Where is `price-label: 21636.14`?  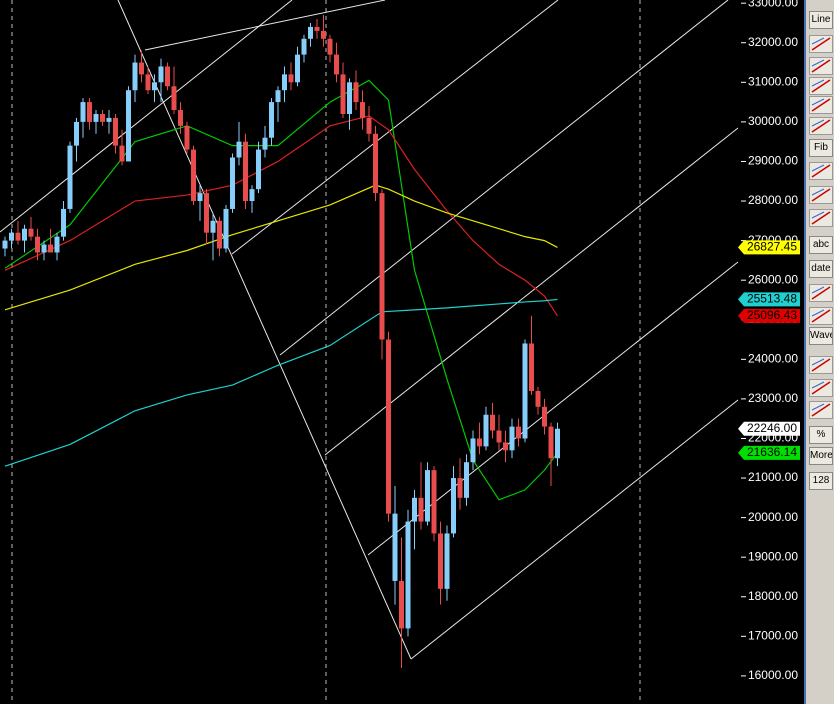
price-label: 21636.14 is located at coordinates (772, 452).